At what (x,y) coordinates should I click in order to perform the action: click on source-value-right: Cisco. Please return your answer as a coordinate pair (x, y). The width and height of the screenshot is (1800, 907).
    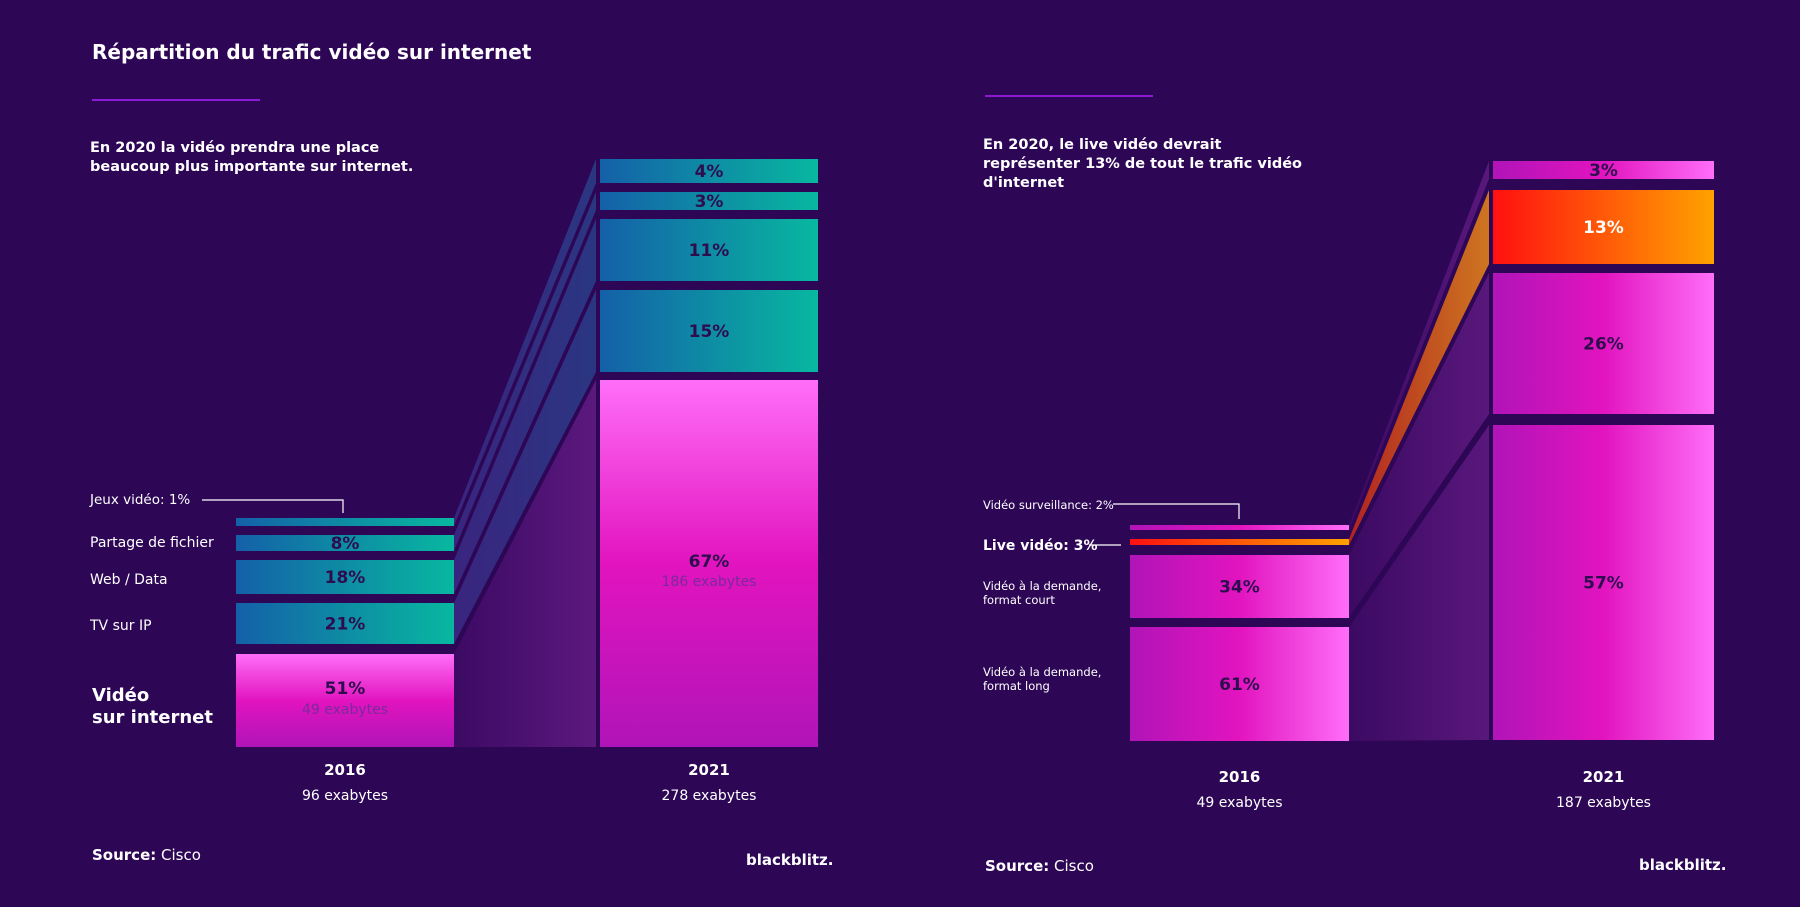
    Looking at the image, I should click on (1074, 866).